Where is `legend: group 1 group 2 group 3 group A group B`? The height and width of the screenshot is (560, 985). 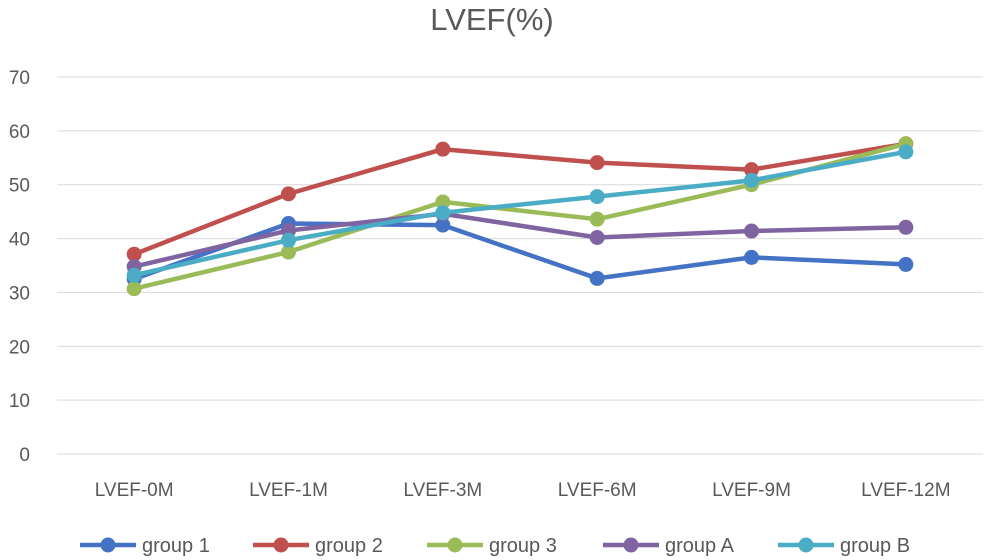
legend: group 1 group 2 group 3 group A group B is located at coordinates (495, 546).